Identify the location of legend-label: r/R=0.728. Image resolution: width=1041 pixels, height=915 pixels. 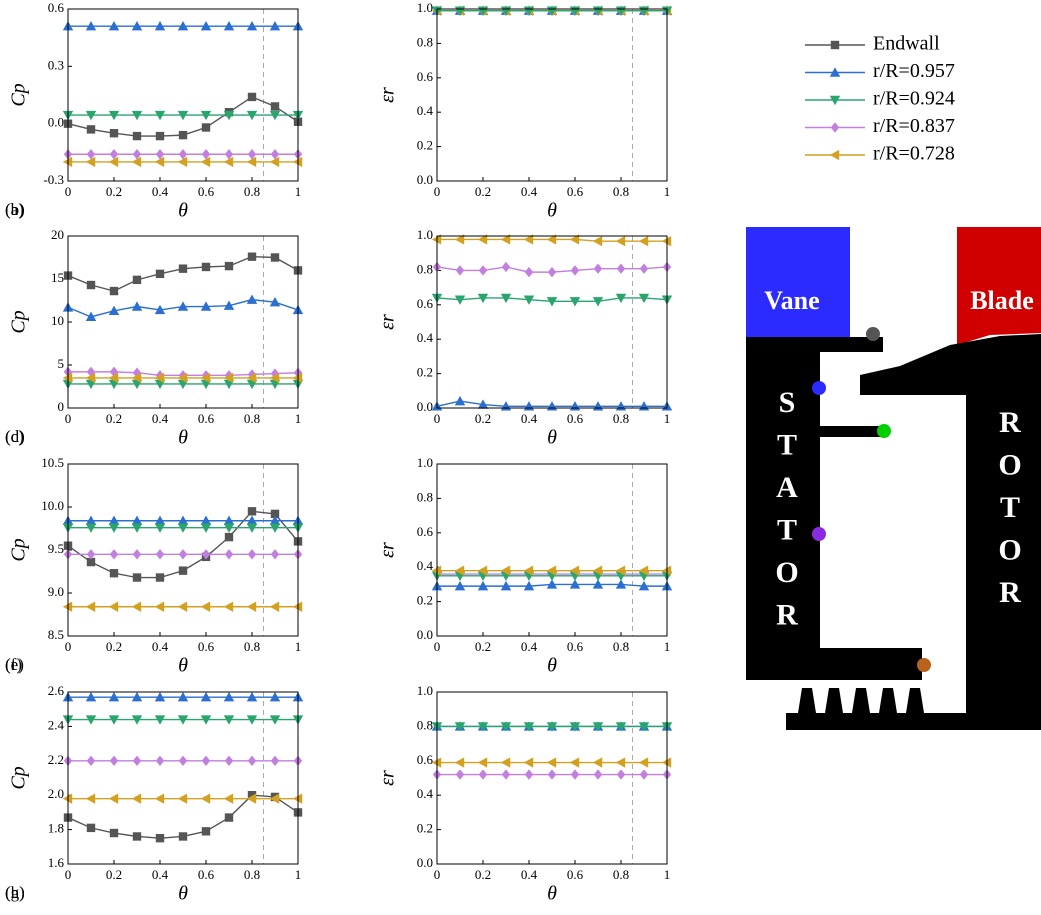
(914, 154).